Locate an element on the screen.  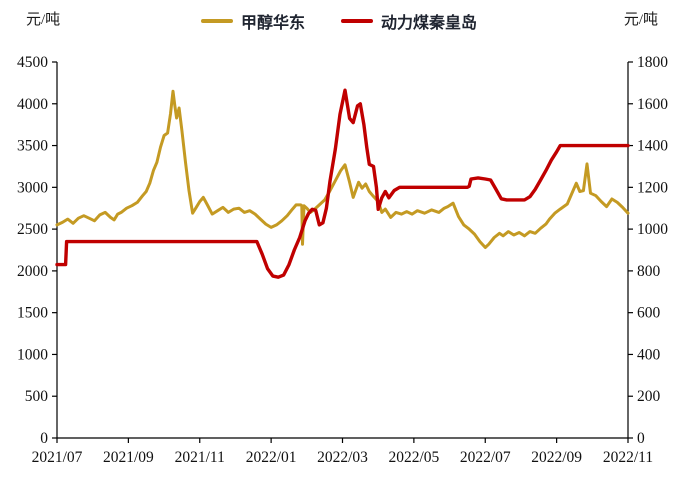
methanol-line-swatch is located at coordinates (216, 21).